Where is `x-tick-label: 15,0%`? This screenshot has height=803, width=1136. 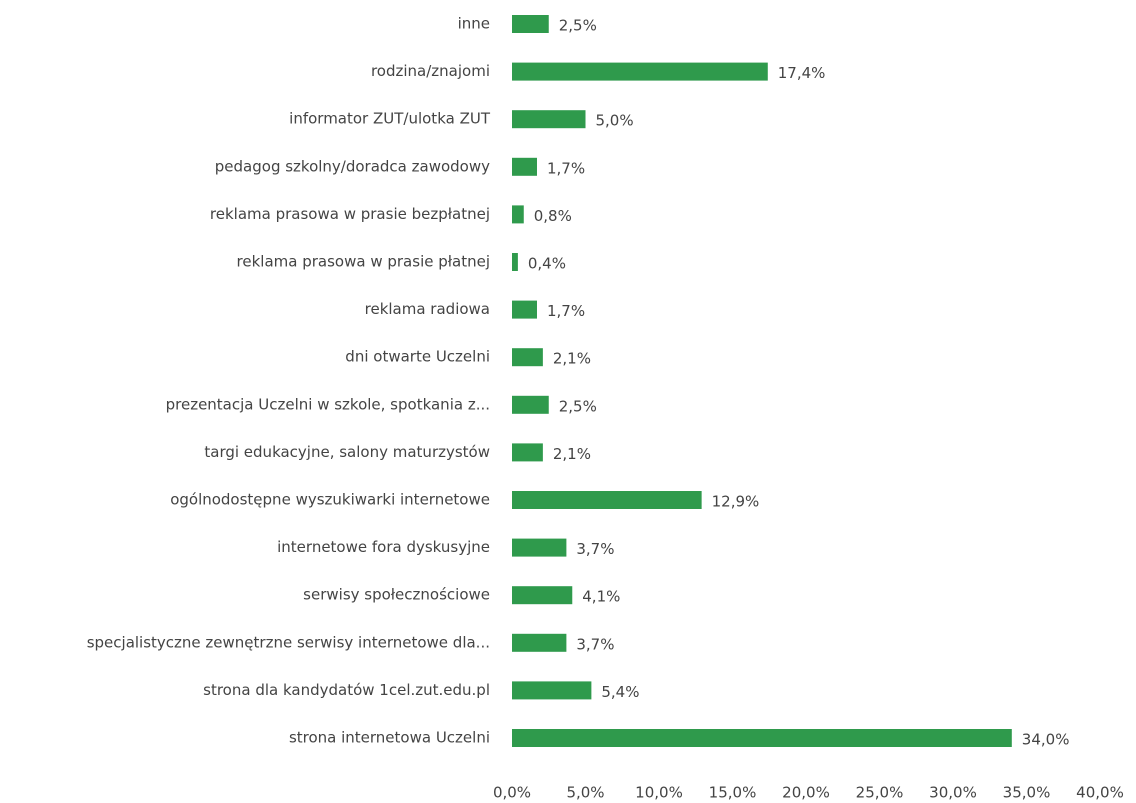
x-tick-label: 15,0% is located at coordinates (733, 793).